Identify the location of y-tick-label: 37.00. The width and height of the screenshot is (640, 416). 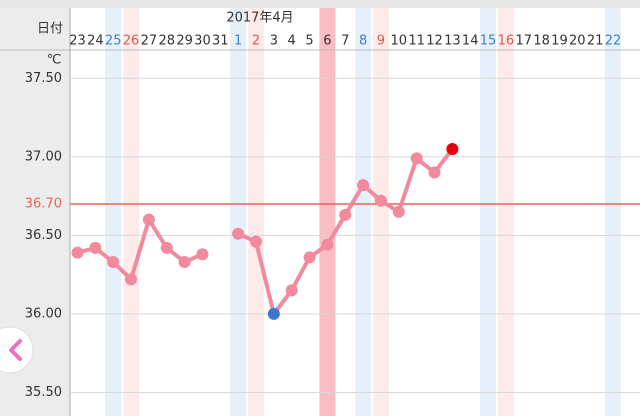
(43, 156).